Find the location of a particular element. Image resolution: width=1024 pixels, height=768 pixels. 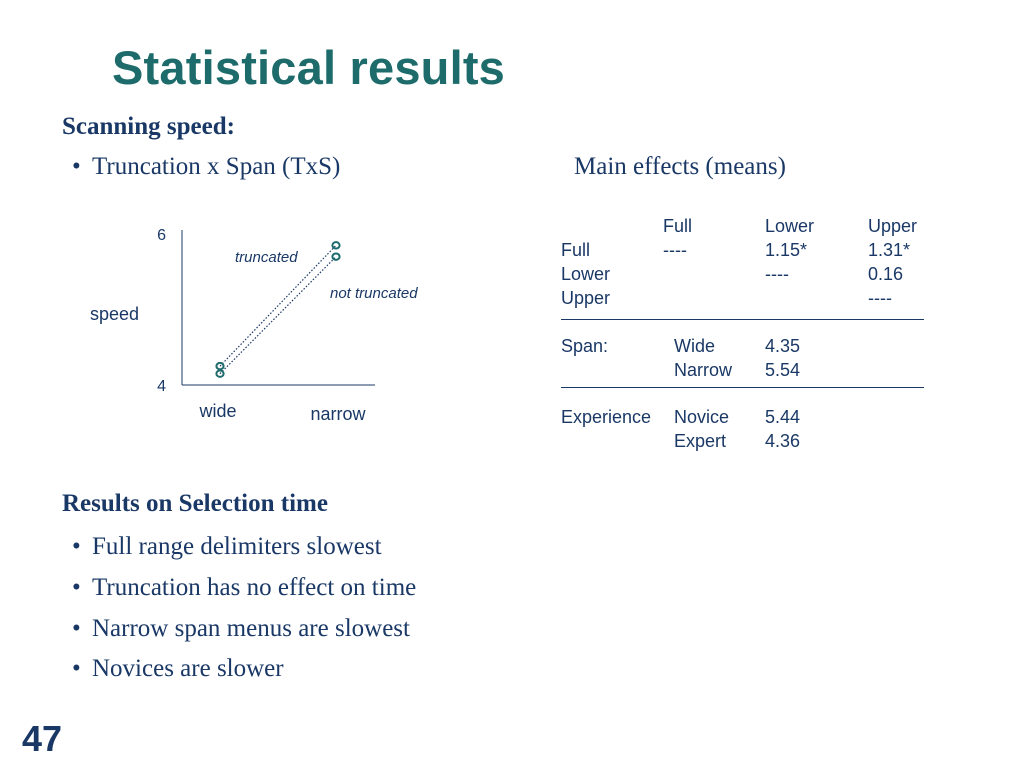

speed-chart: 4 6 speed wide narrow truncated not truncated is located at coordinates (254, 325).